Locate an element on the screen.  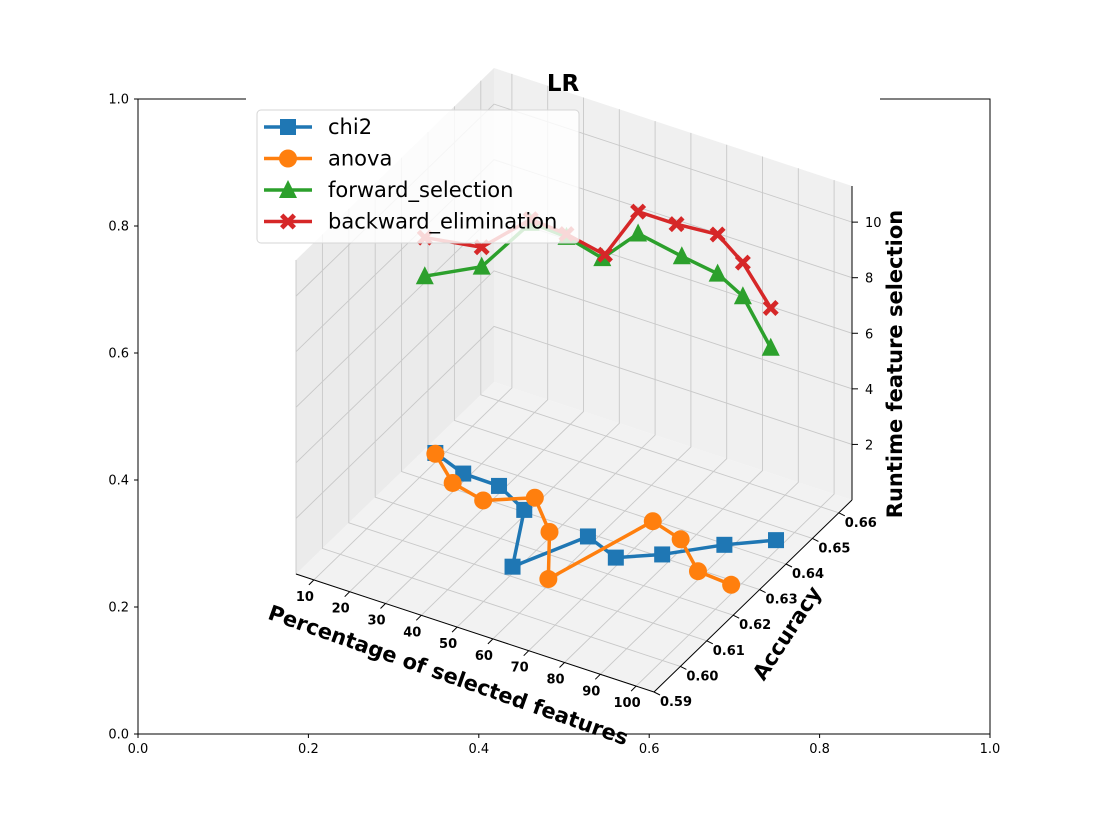
x-tick-label: 50 is located at coordinates (448, 644).